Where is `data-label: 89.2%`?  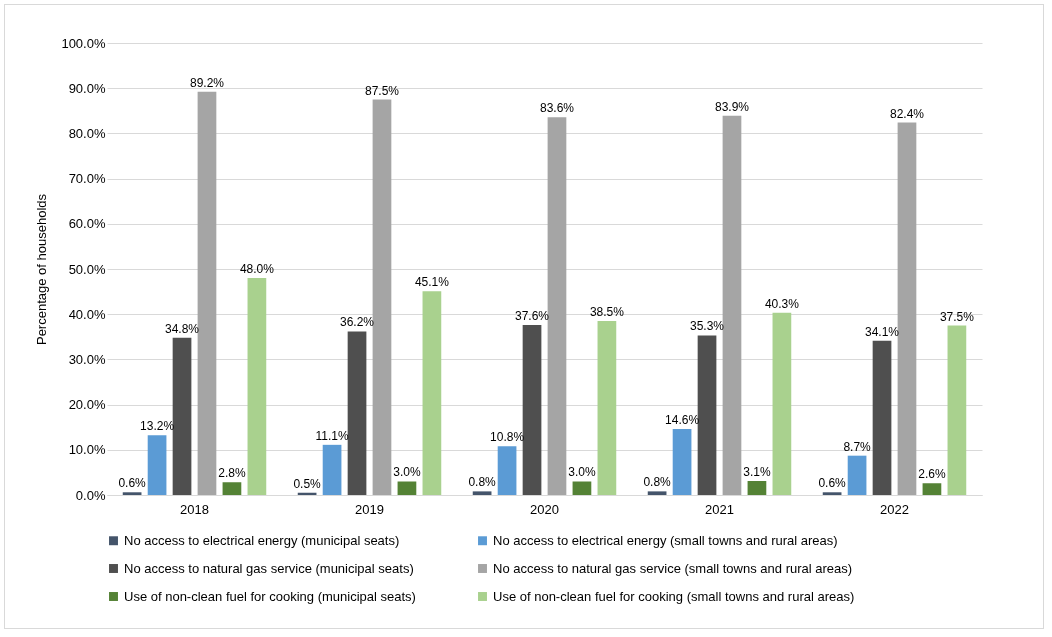
data-label: 89.2% is located at coordinates (207, 82).